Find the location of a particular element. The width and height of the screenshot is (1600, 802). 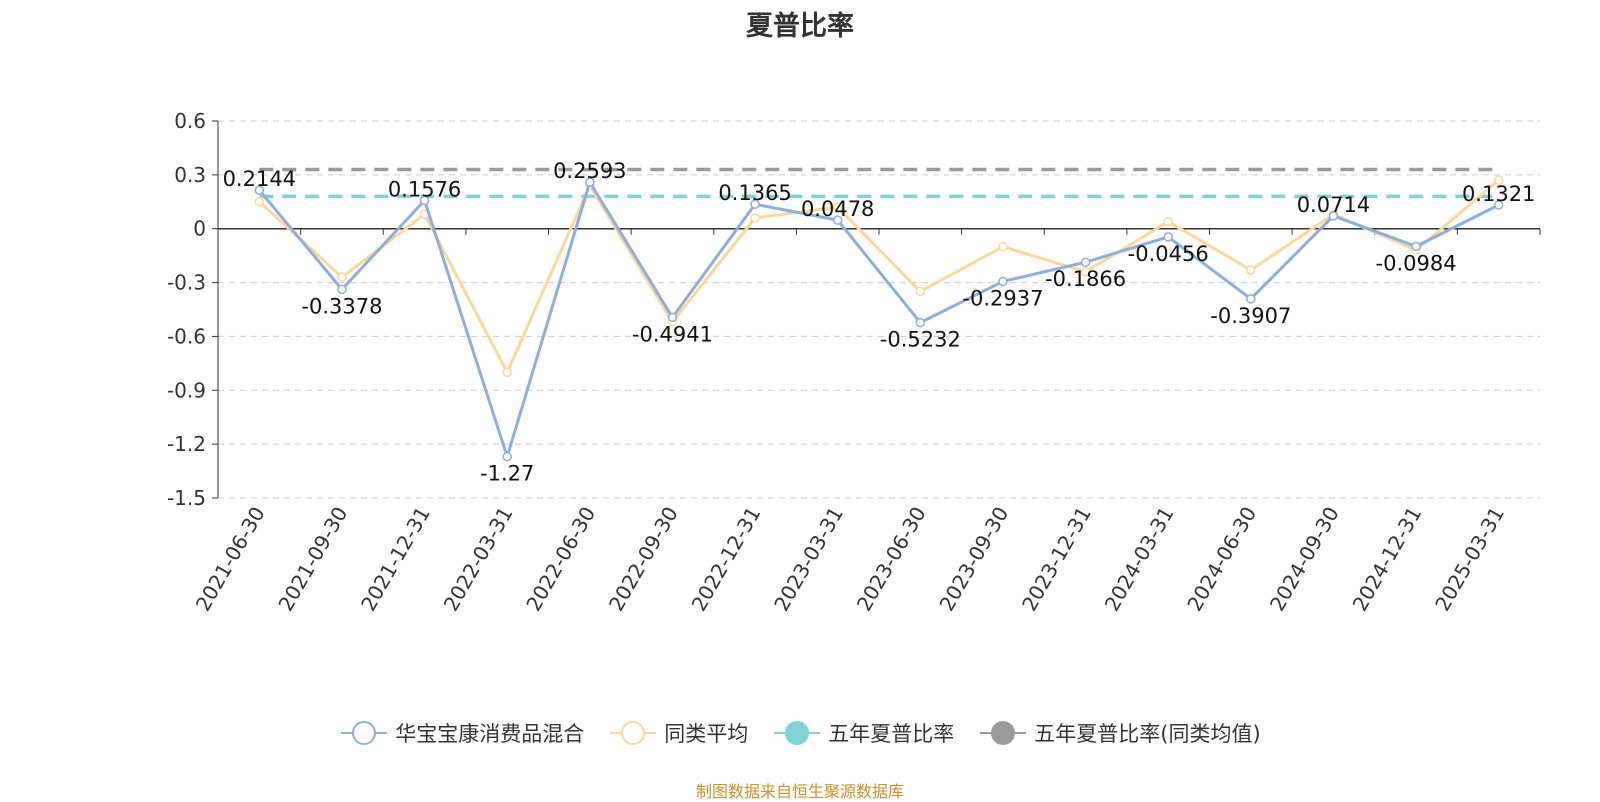

data-label: 0.1321 is located at coordinates (1498, 194).